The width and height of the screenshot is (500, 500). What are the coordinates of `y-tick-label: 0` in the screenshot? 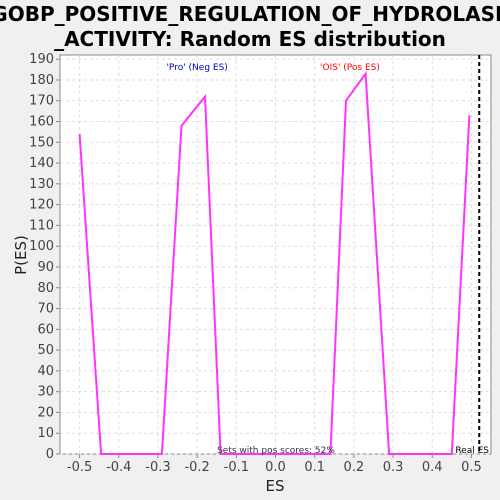 It's located at (50, 454).